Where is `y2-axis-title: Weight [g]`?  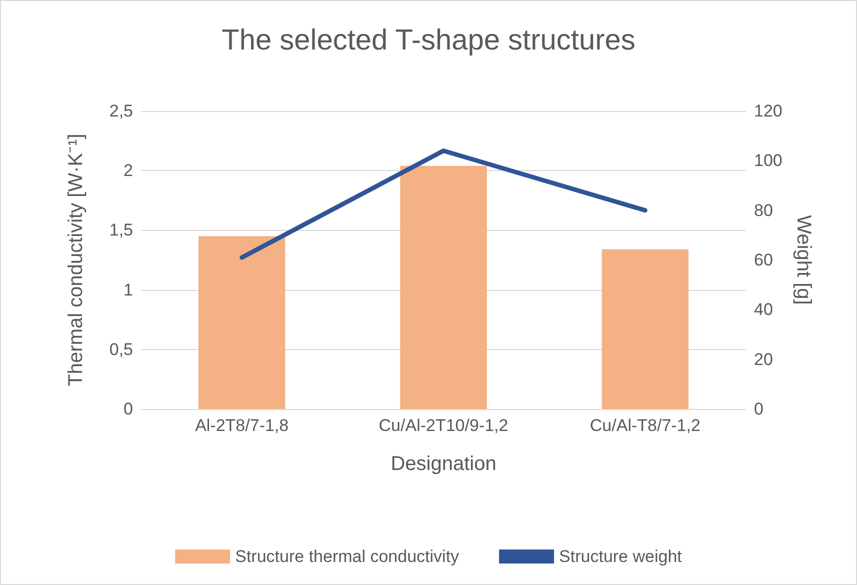
y2-axis-title: Weight [g] is located at coordinates (803, 260).